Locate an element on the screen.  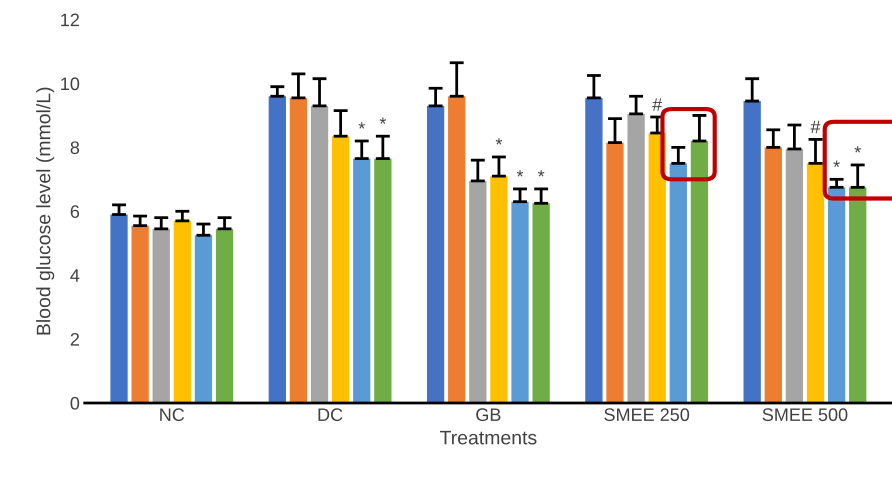
y-axis-title: Blood glucose level (mmol/L) is located at coordinates (45, 211).